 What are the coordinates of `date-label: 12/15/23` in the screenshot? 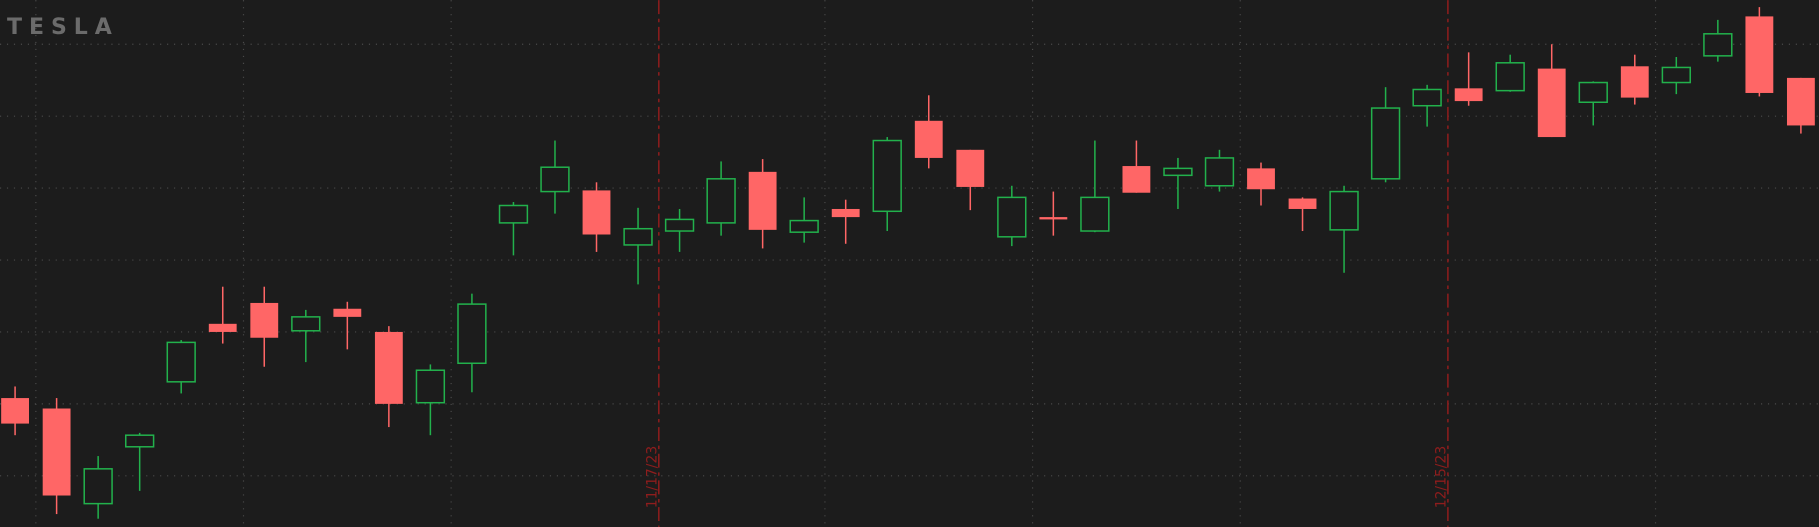 It's located at (1442, 477).